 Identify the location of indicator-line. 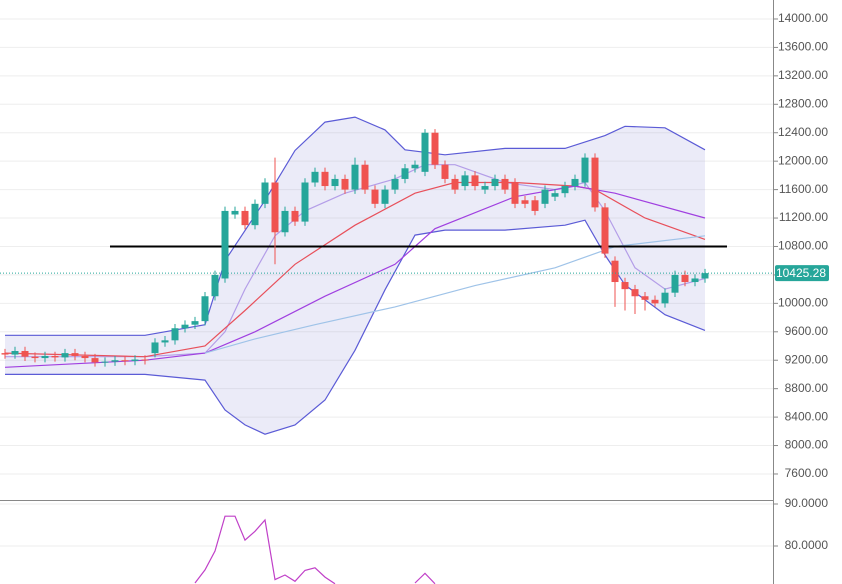
(315, 549).